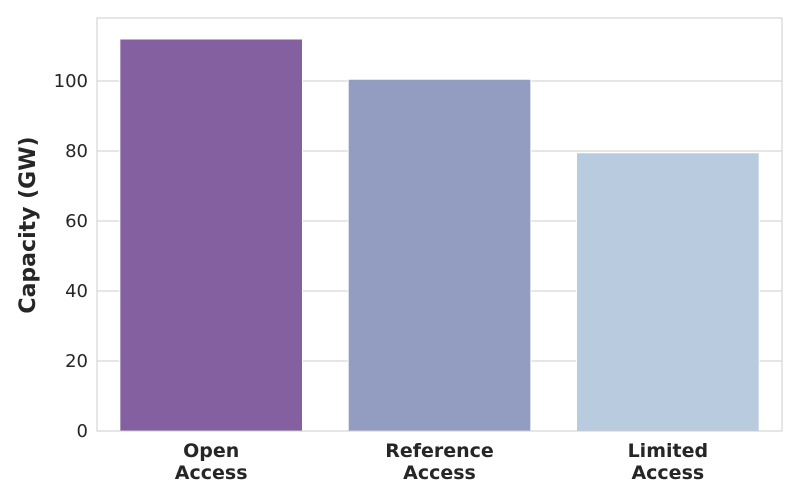  What do you see at coordinates (71, 81) in the screenshot?
I see `y-tick-label: 100` at bounding box center [71, 81].